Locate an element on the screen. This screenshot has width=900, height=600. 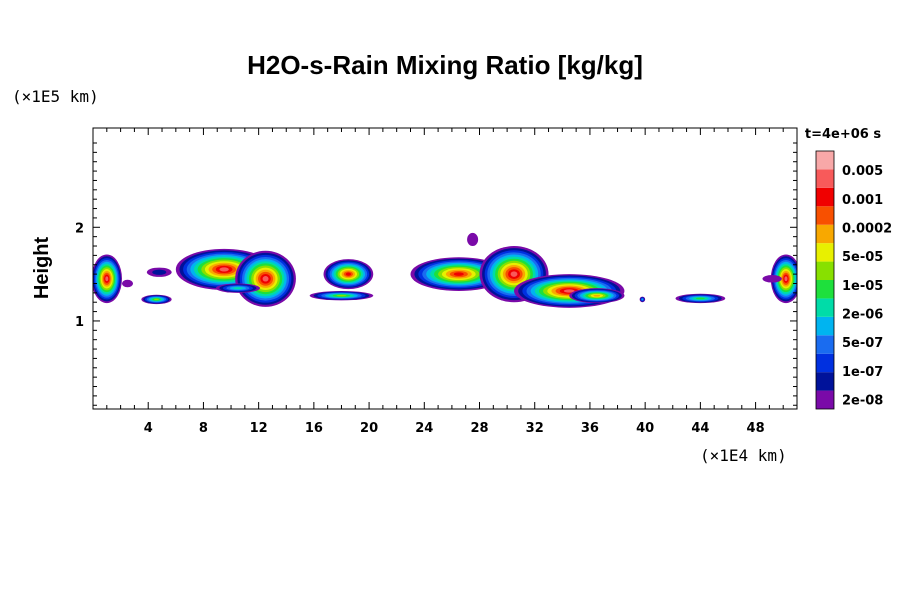
x-tick-label: 24 is located at coordinates (424, 428).